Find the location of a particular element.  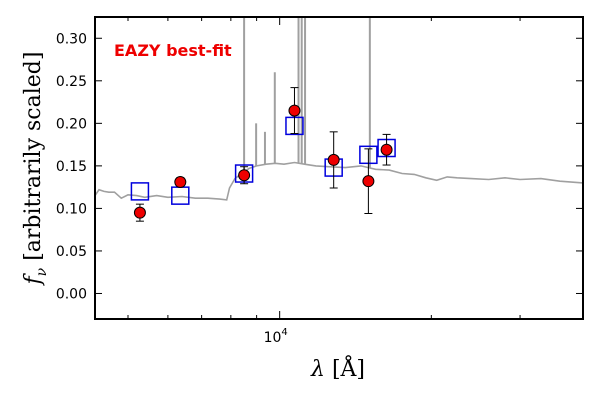

x-axis-title: λ [Å] is located at coordinates (337, 368).